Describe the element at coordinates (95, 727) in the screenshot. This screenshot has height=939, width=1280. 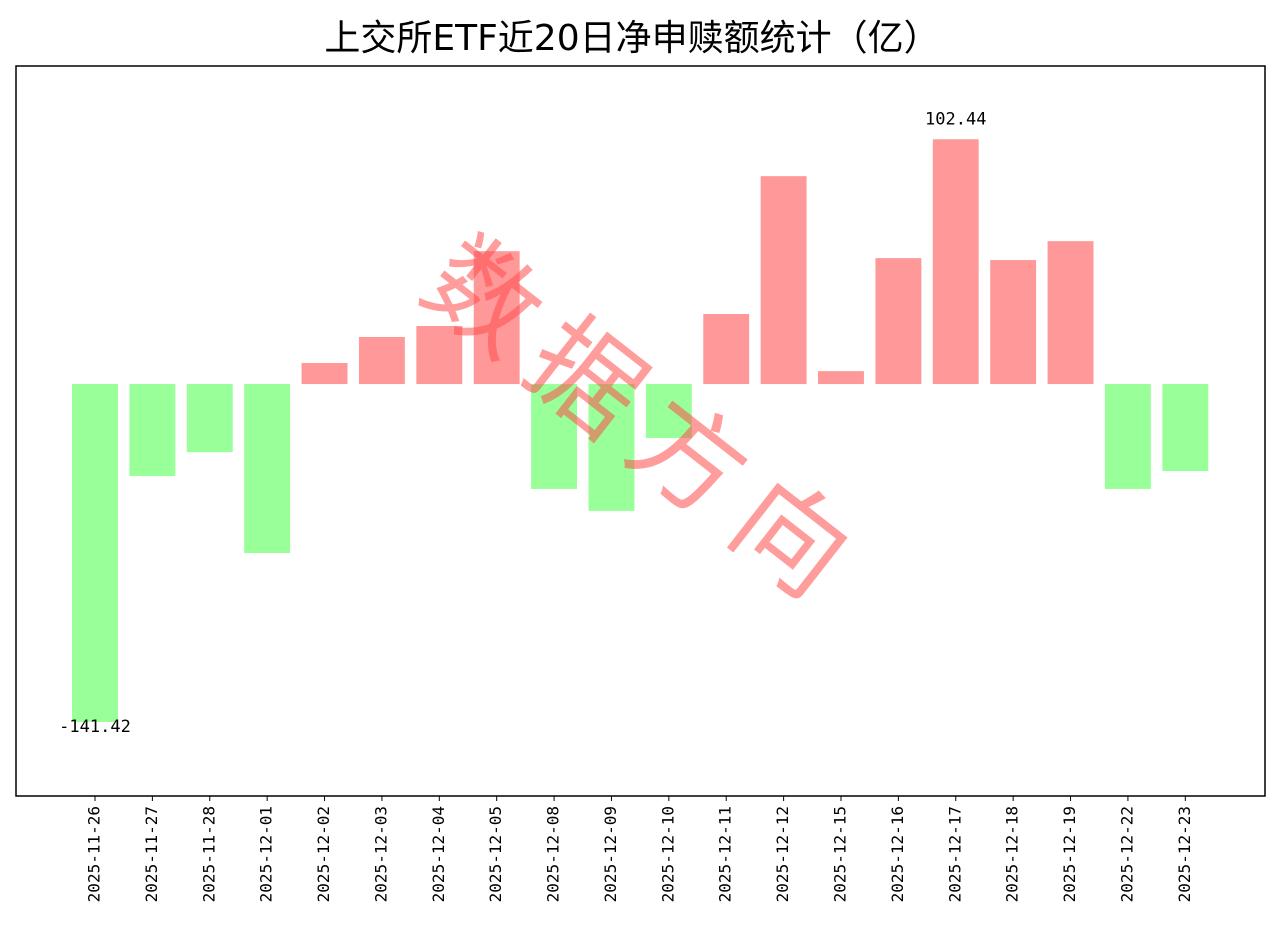
I see `value-label: -141.42` at that location.